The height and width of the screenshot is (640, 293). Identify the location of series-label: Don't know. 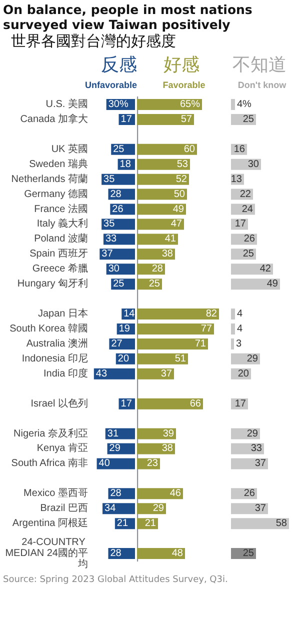
(263, 85).